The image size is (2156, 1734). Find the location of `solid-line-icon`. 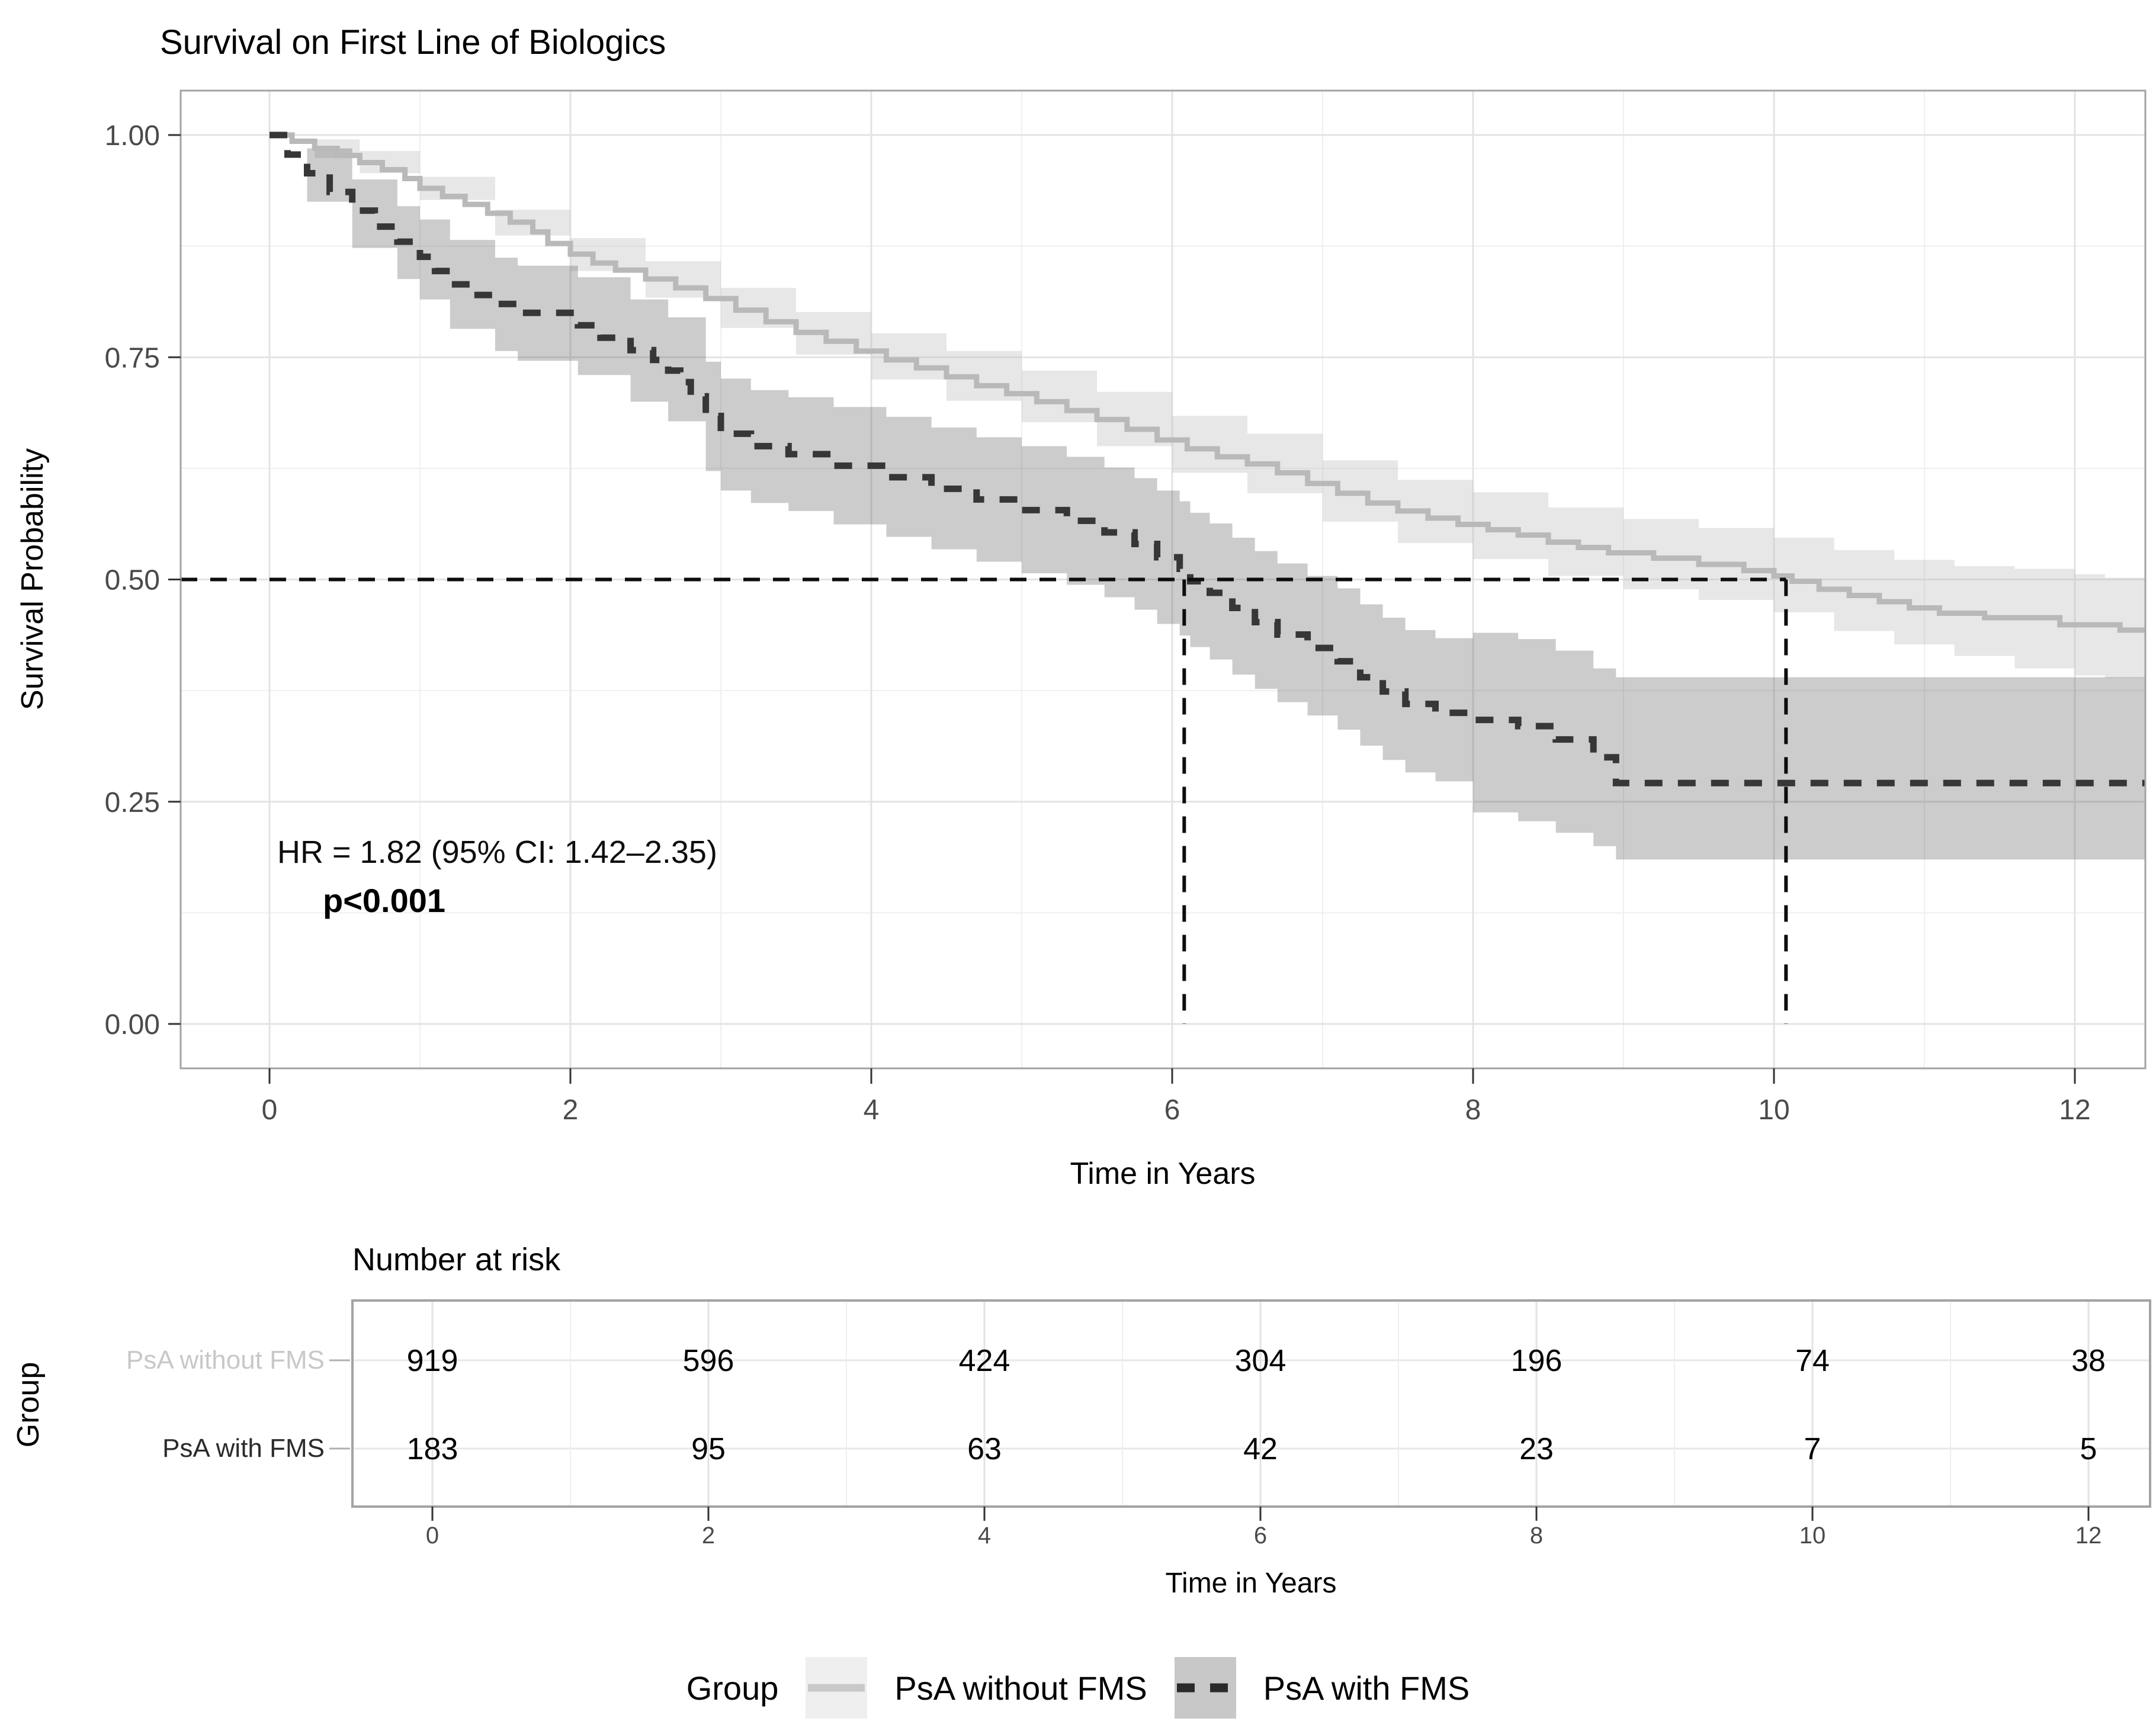

solid-line-icon is located at coordinates (836, 1688).